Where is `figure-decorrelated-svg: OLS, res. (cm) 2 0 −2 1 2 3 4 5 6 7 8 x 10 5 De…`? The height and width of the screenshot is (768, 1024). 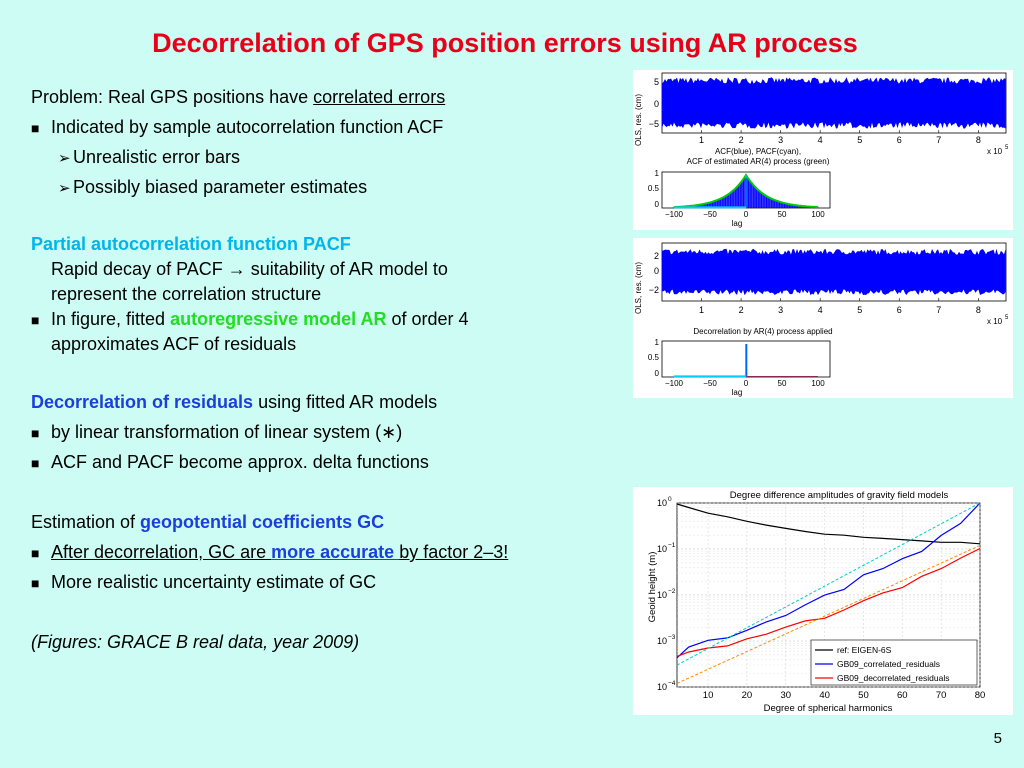
figure-decorrelated-svg: OLS, res. (cm) 2 0 −2 1 2 3 4 5 6 7 8 x 10 5 De… is located at coordinates (821, 319).